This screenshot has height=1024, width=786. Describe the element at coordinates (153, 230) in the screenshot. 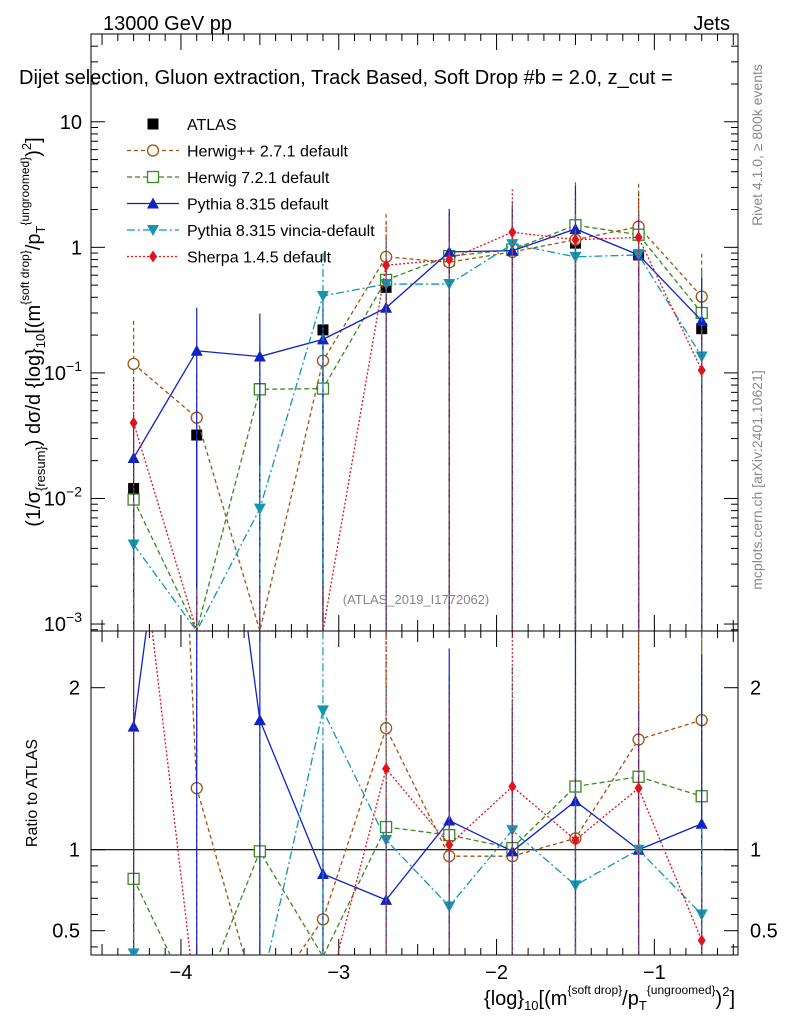

I see `legend-marker-vincia` at that location.